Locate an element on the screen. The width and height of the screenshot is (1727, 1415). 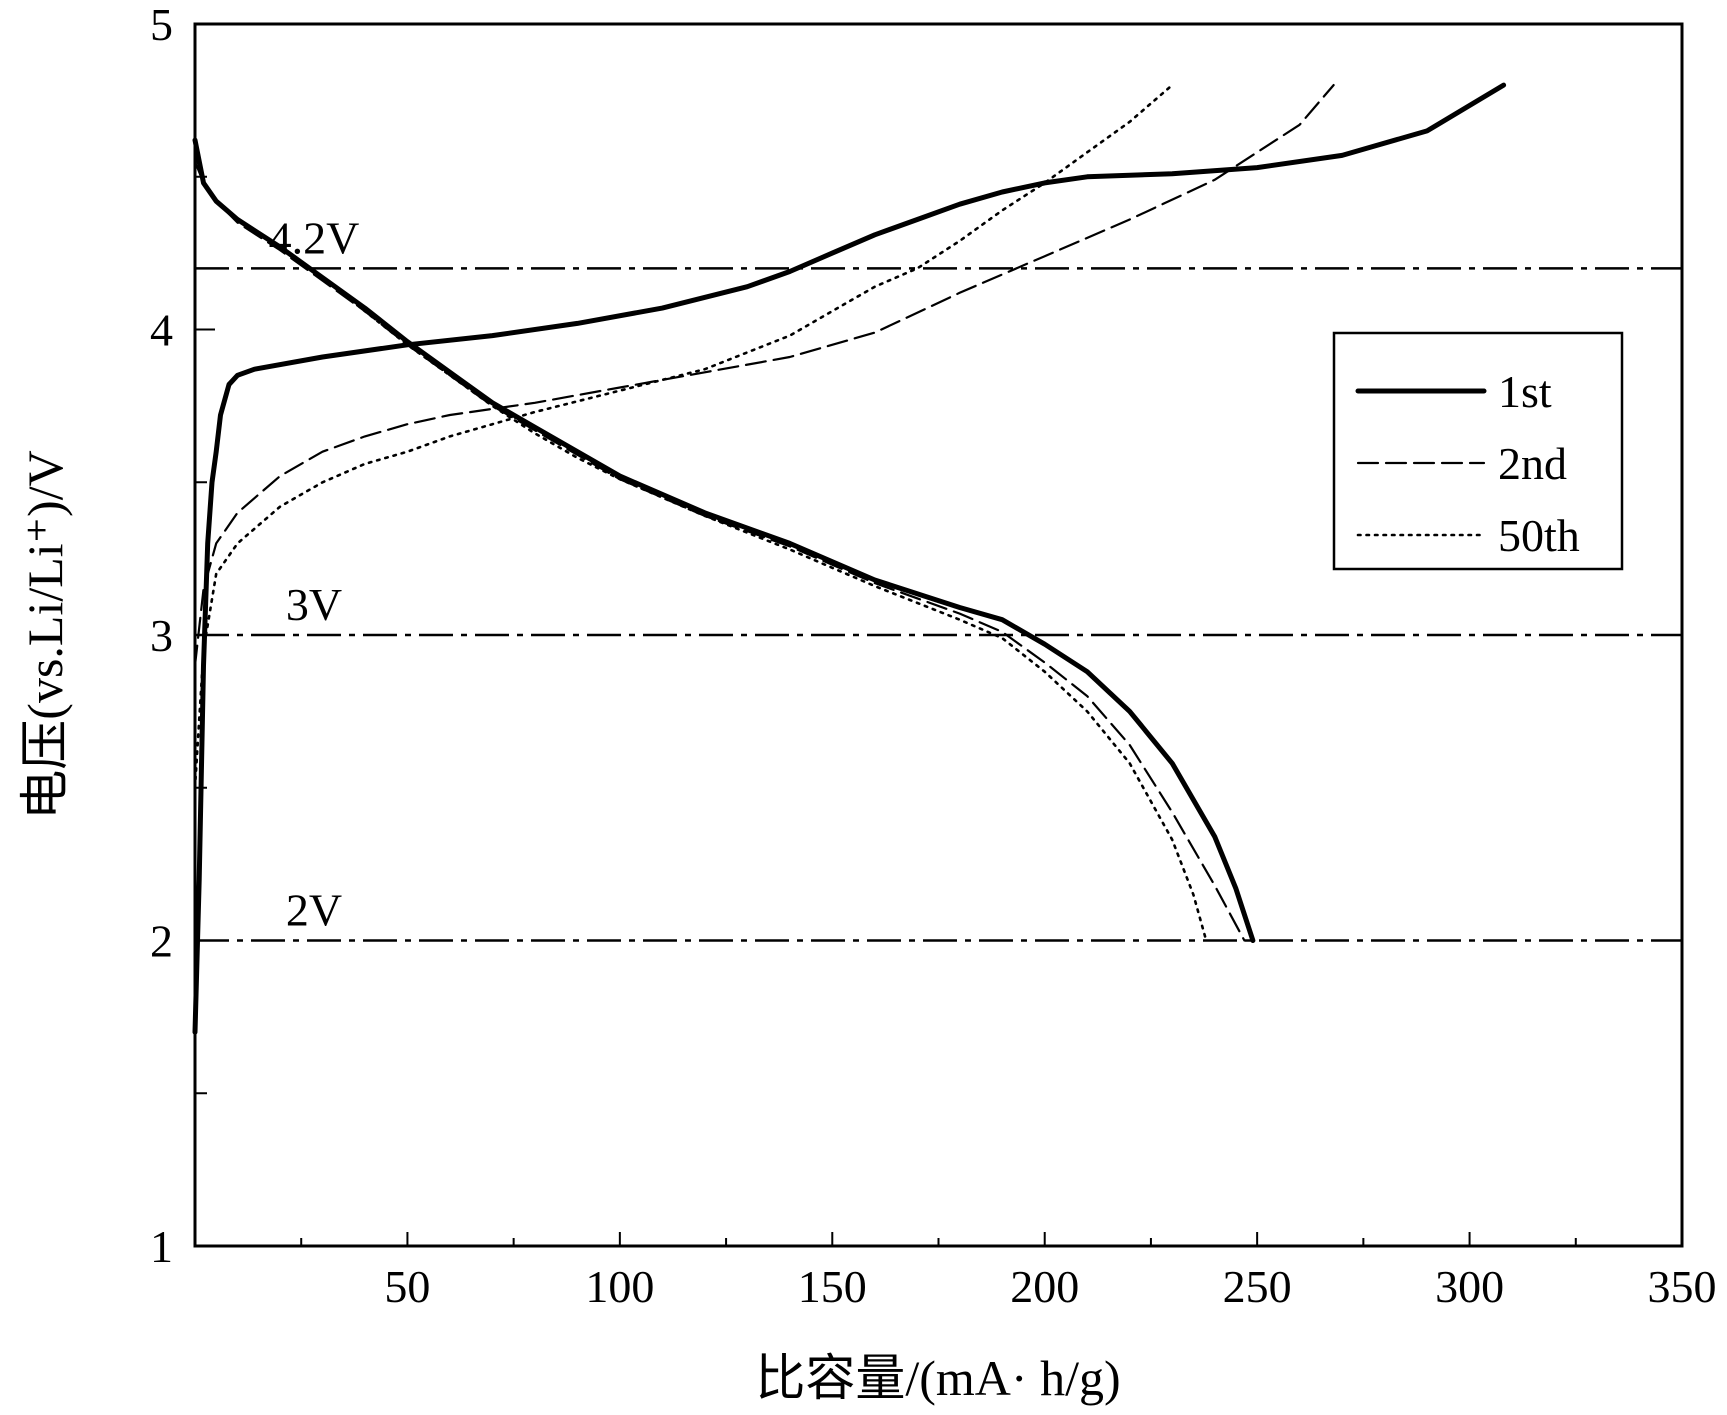
x-tick-label: 50 is located at coordinates (407, 1286).